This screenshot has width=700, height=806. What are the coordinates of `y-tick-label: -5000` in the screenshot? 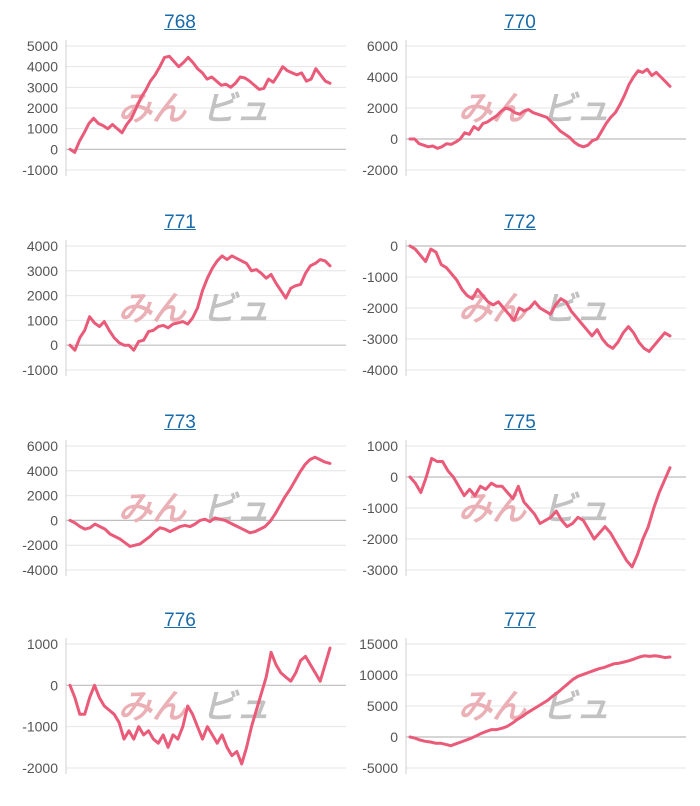 It's located at (380, 768).